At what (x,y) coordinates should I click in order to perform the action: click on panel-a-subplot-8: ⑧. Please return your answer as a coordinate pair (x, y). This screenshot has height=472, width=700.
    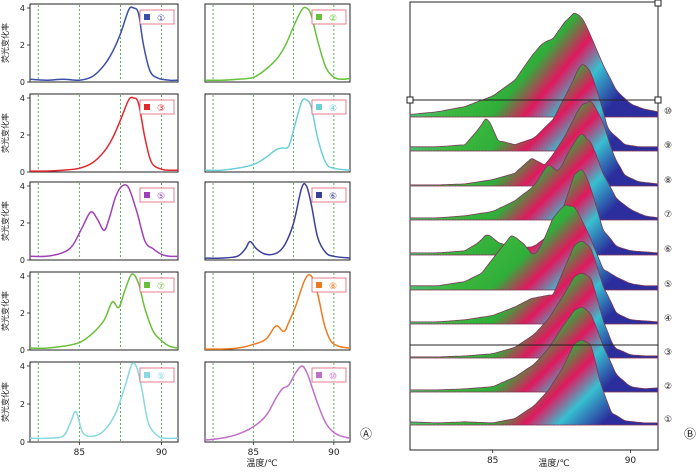
    Looking at the image, I should click on (277, 311).